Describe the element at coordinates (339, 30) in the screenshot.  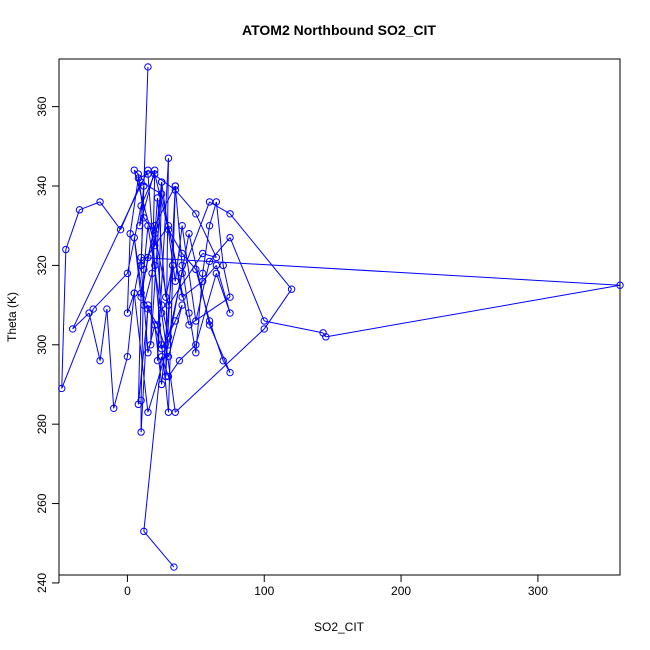
I see `chart-title: ATOM2 Northbound SO2_CIT` at that location.